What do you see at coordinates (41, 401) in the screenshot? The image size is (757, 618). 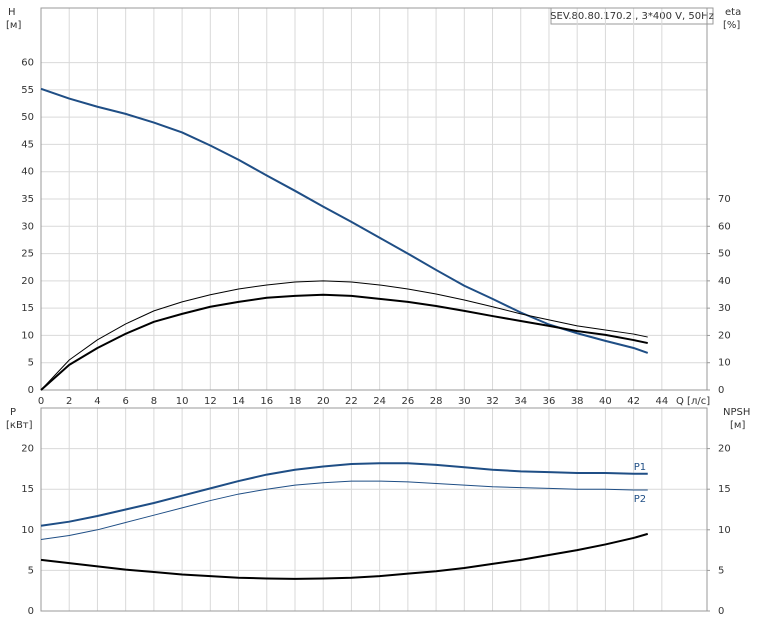 I see `x-tick-label: 0` at bounding box center [41, 401].